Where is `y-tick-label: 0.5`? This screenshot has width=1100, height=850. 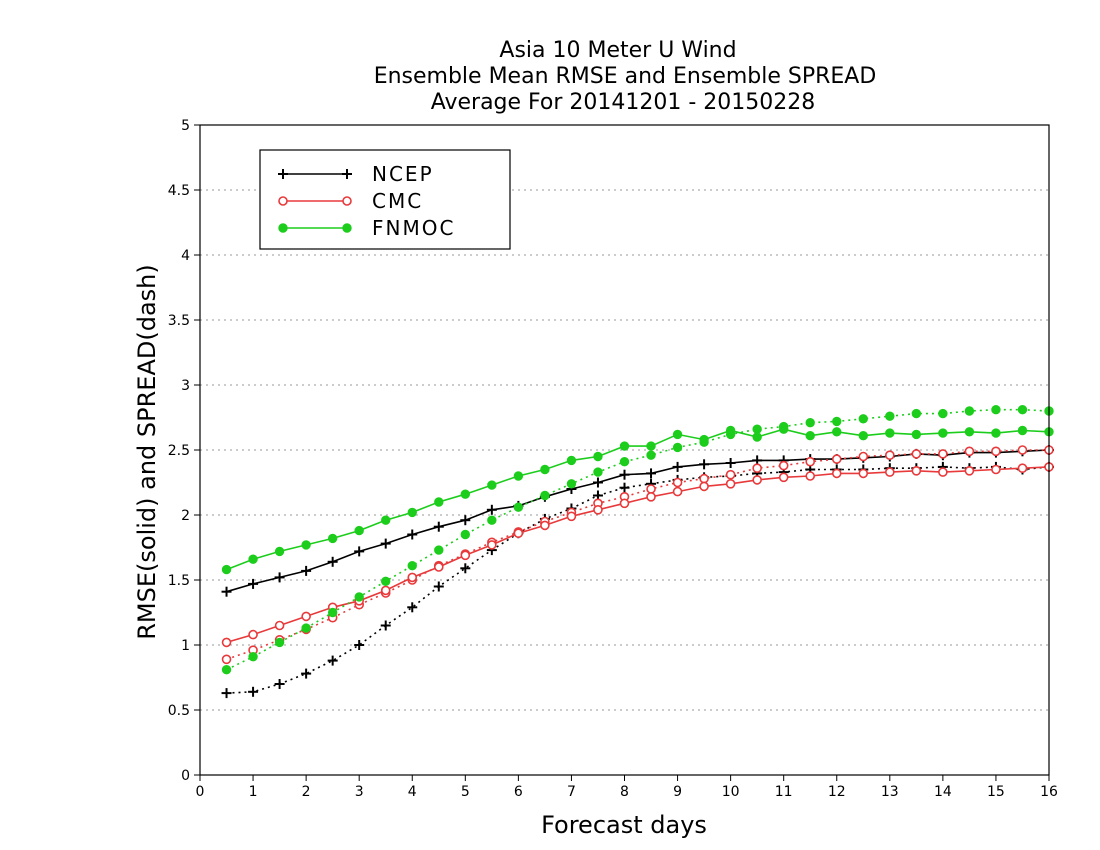 y-tick-label: 0.5 is located at coordinates (179, 711).